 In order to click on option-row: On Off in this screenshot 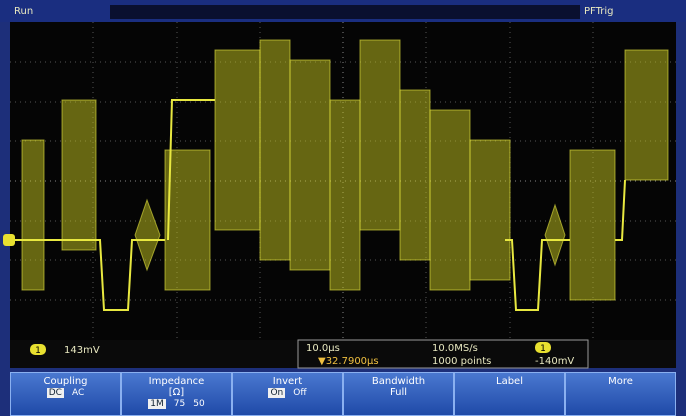, I will do `click(287, 393)`.